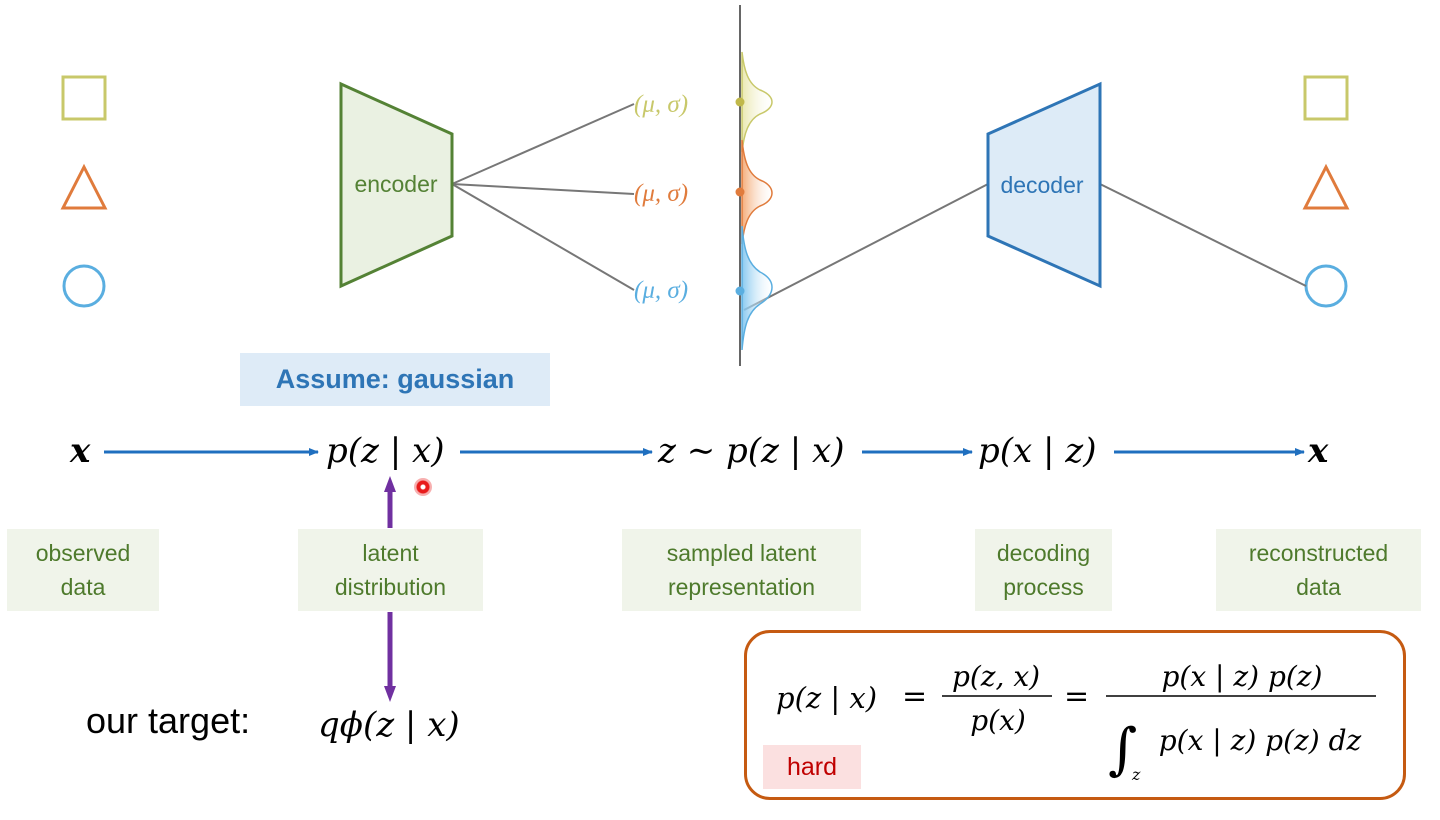 The width and height of the screenshot is (1440, 820). Describe the element at coordinates (168, 720) in the screenshot. I see `our-target-label: our target:` at that location.